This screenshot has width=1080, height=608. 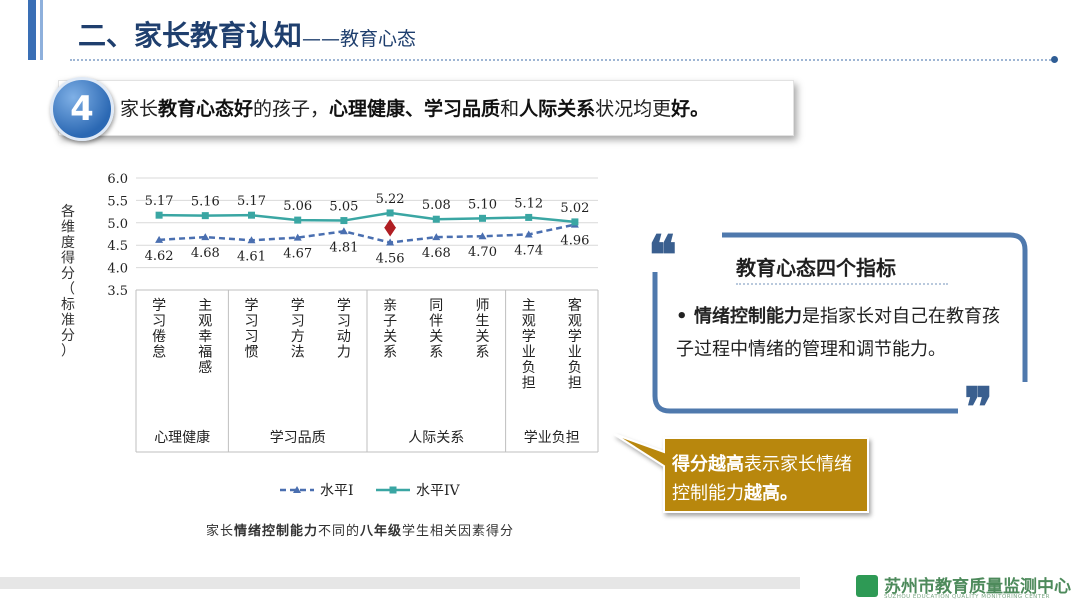 I want to click on y-axis-label-char: 各, so click(x=68, y=212).